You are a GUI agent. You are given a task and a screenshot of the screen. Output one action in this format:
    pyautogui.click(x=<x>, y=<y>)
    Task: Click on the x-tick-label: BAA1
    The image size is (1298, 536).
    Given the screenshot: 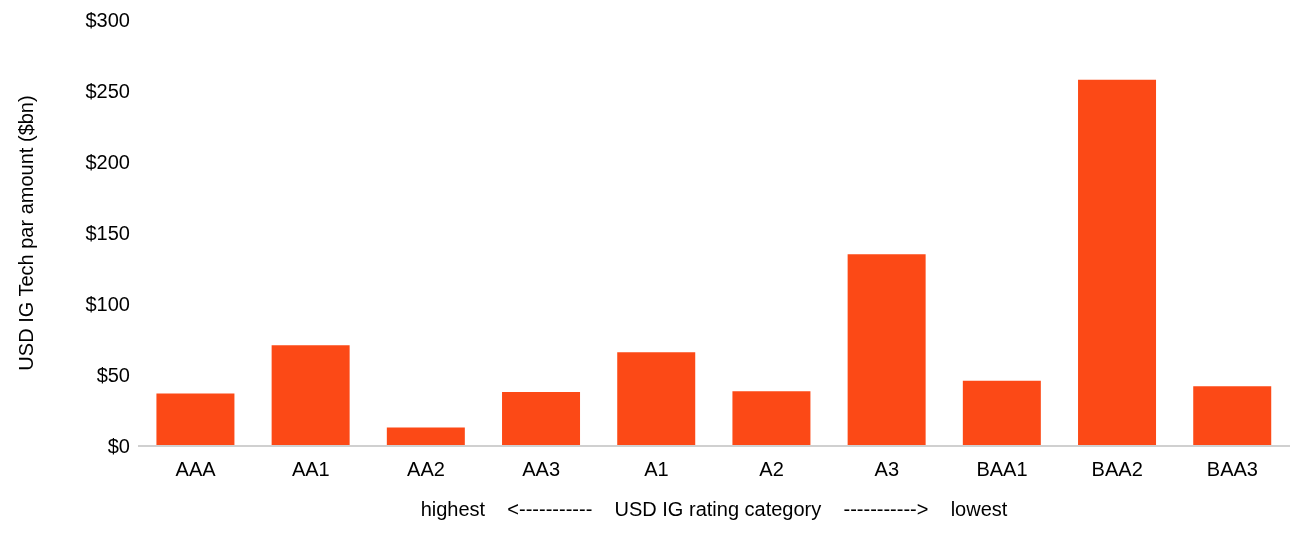 What is the action you would take?
    pyautogui.click(x=1002, y=469)
    